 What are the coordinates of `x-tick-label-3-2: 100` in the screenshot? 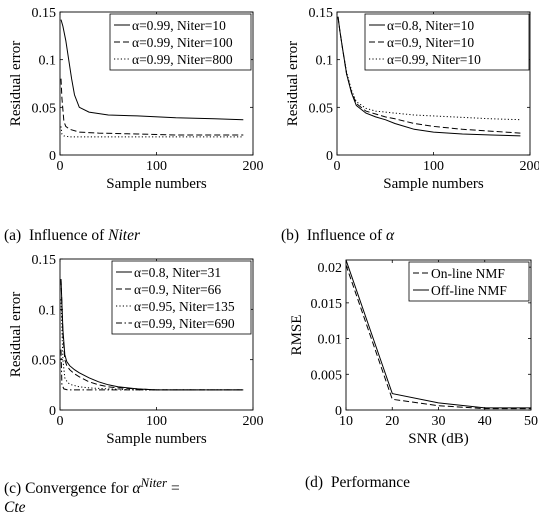 It's located at (156, 421).